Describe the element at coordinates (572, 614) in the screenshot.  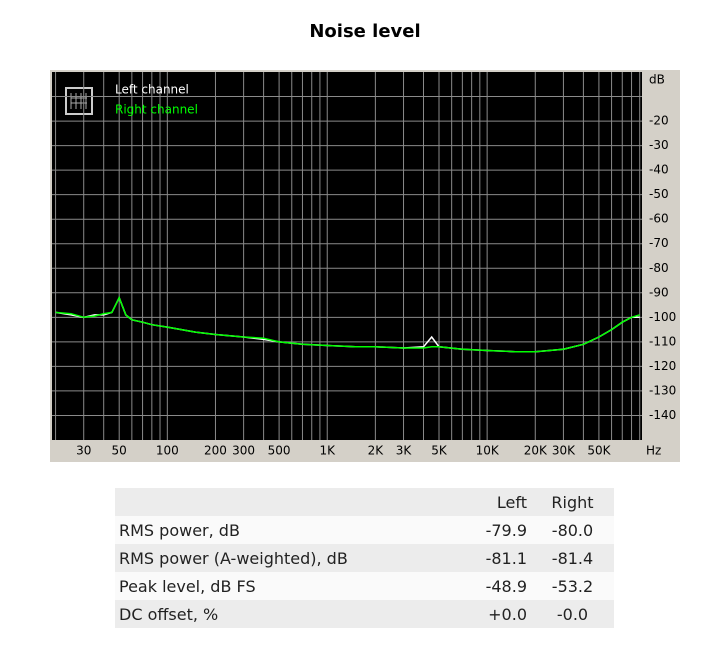
I see `value-cell: -0.0` at that location.